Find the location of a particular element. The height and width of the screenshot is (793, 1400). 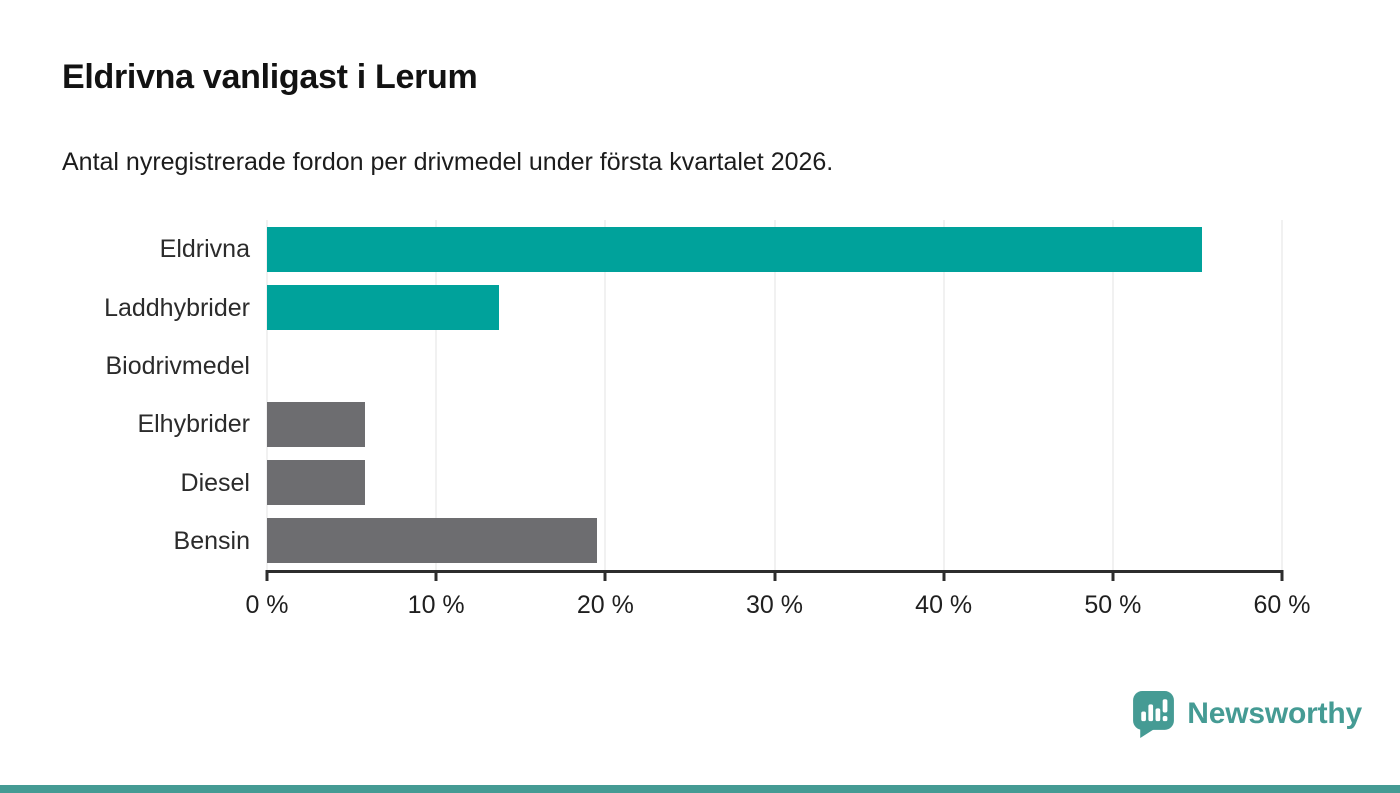

category-label: Bensin is located at coordinates (211, 540).